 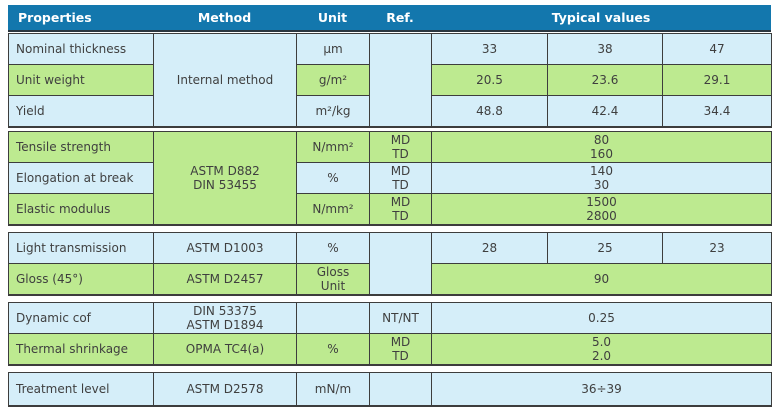 What do you see at coordinates (81, 49) in the screenshot?
I see `property-label: Nominal thickness` at bounding box center [81, 49].